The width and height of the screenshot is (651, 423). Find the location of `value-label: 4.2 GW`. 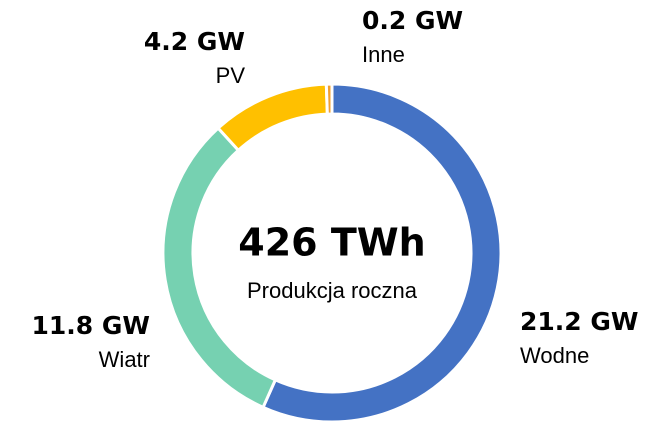

value-label: 4.2 GW is located at coordinates (194, 41).